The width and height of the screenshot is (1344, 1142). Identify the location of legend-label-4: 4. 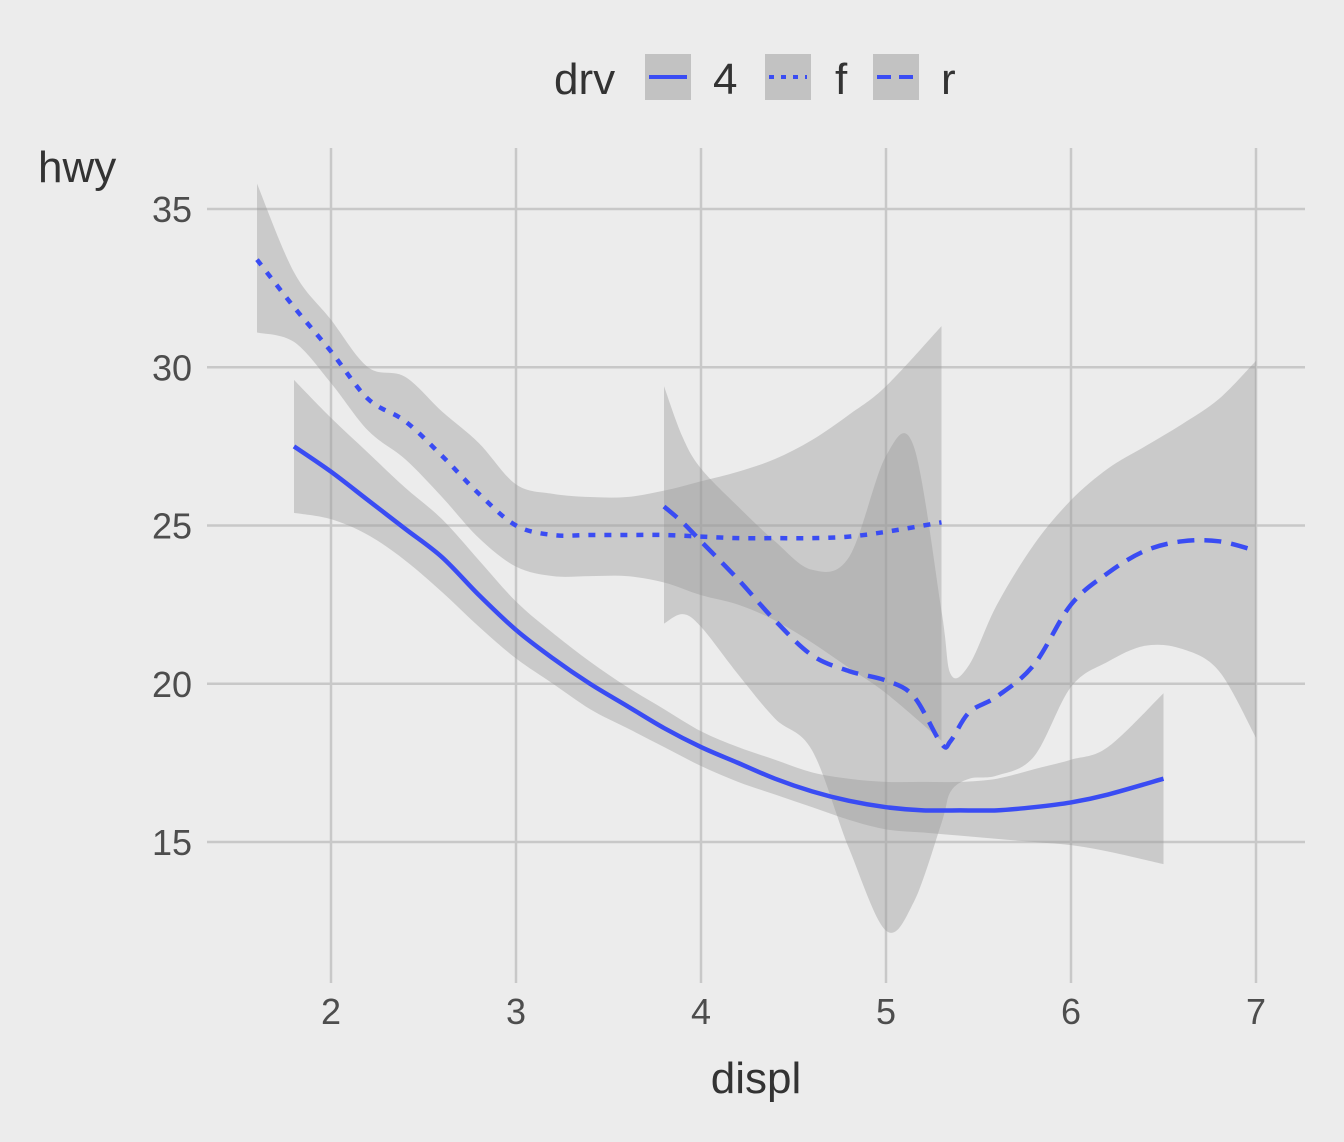
(725, 79).